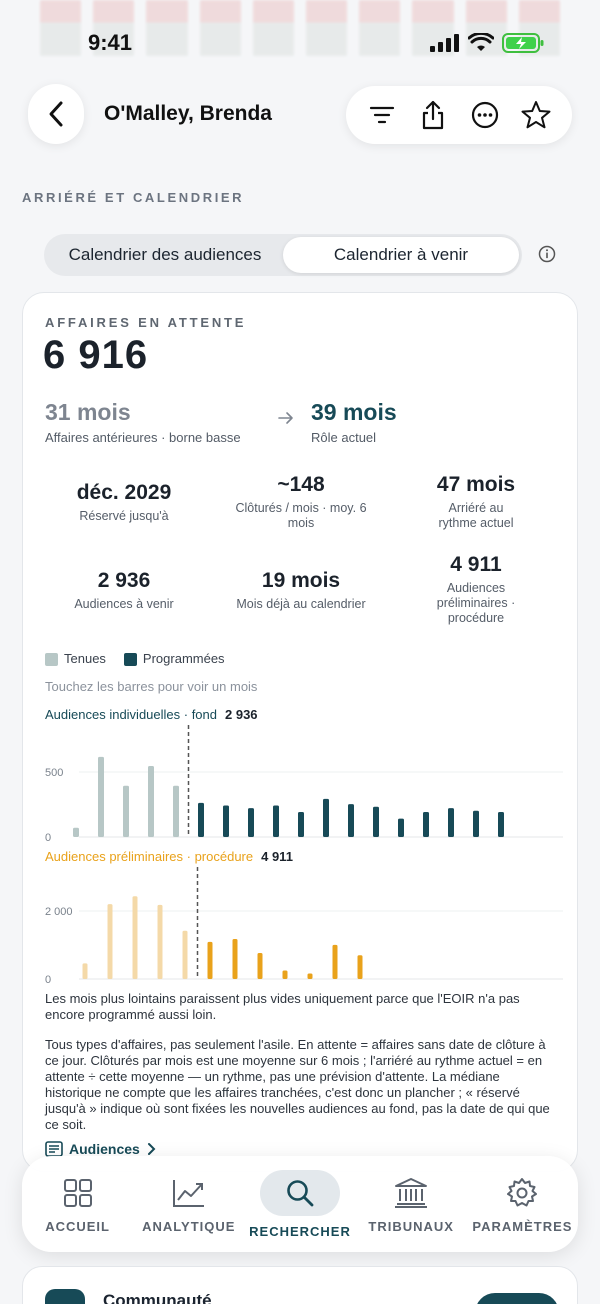 This screenshot has width=600, height=1304. What do you see at coordinates (188, 113) in the screenshot?
I see `page-title: O'Malley, Brenda` at bounding box center [188, 113].